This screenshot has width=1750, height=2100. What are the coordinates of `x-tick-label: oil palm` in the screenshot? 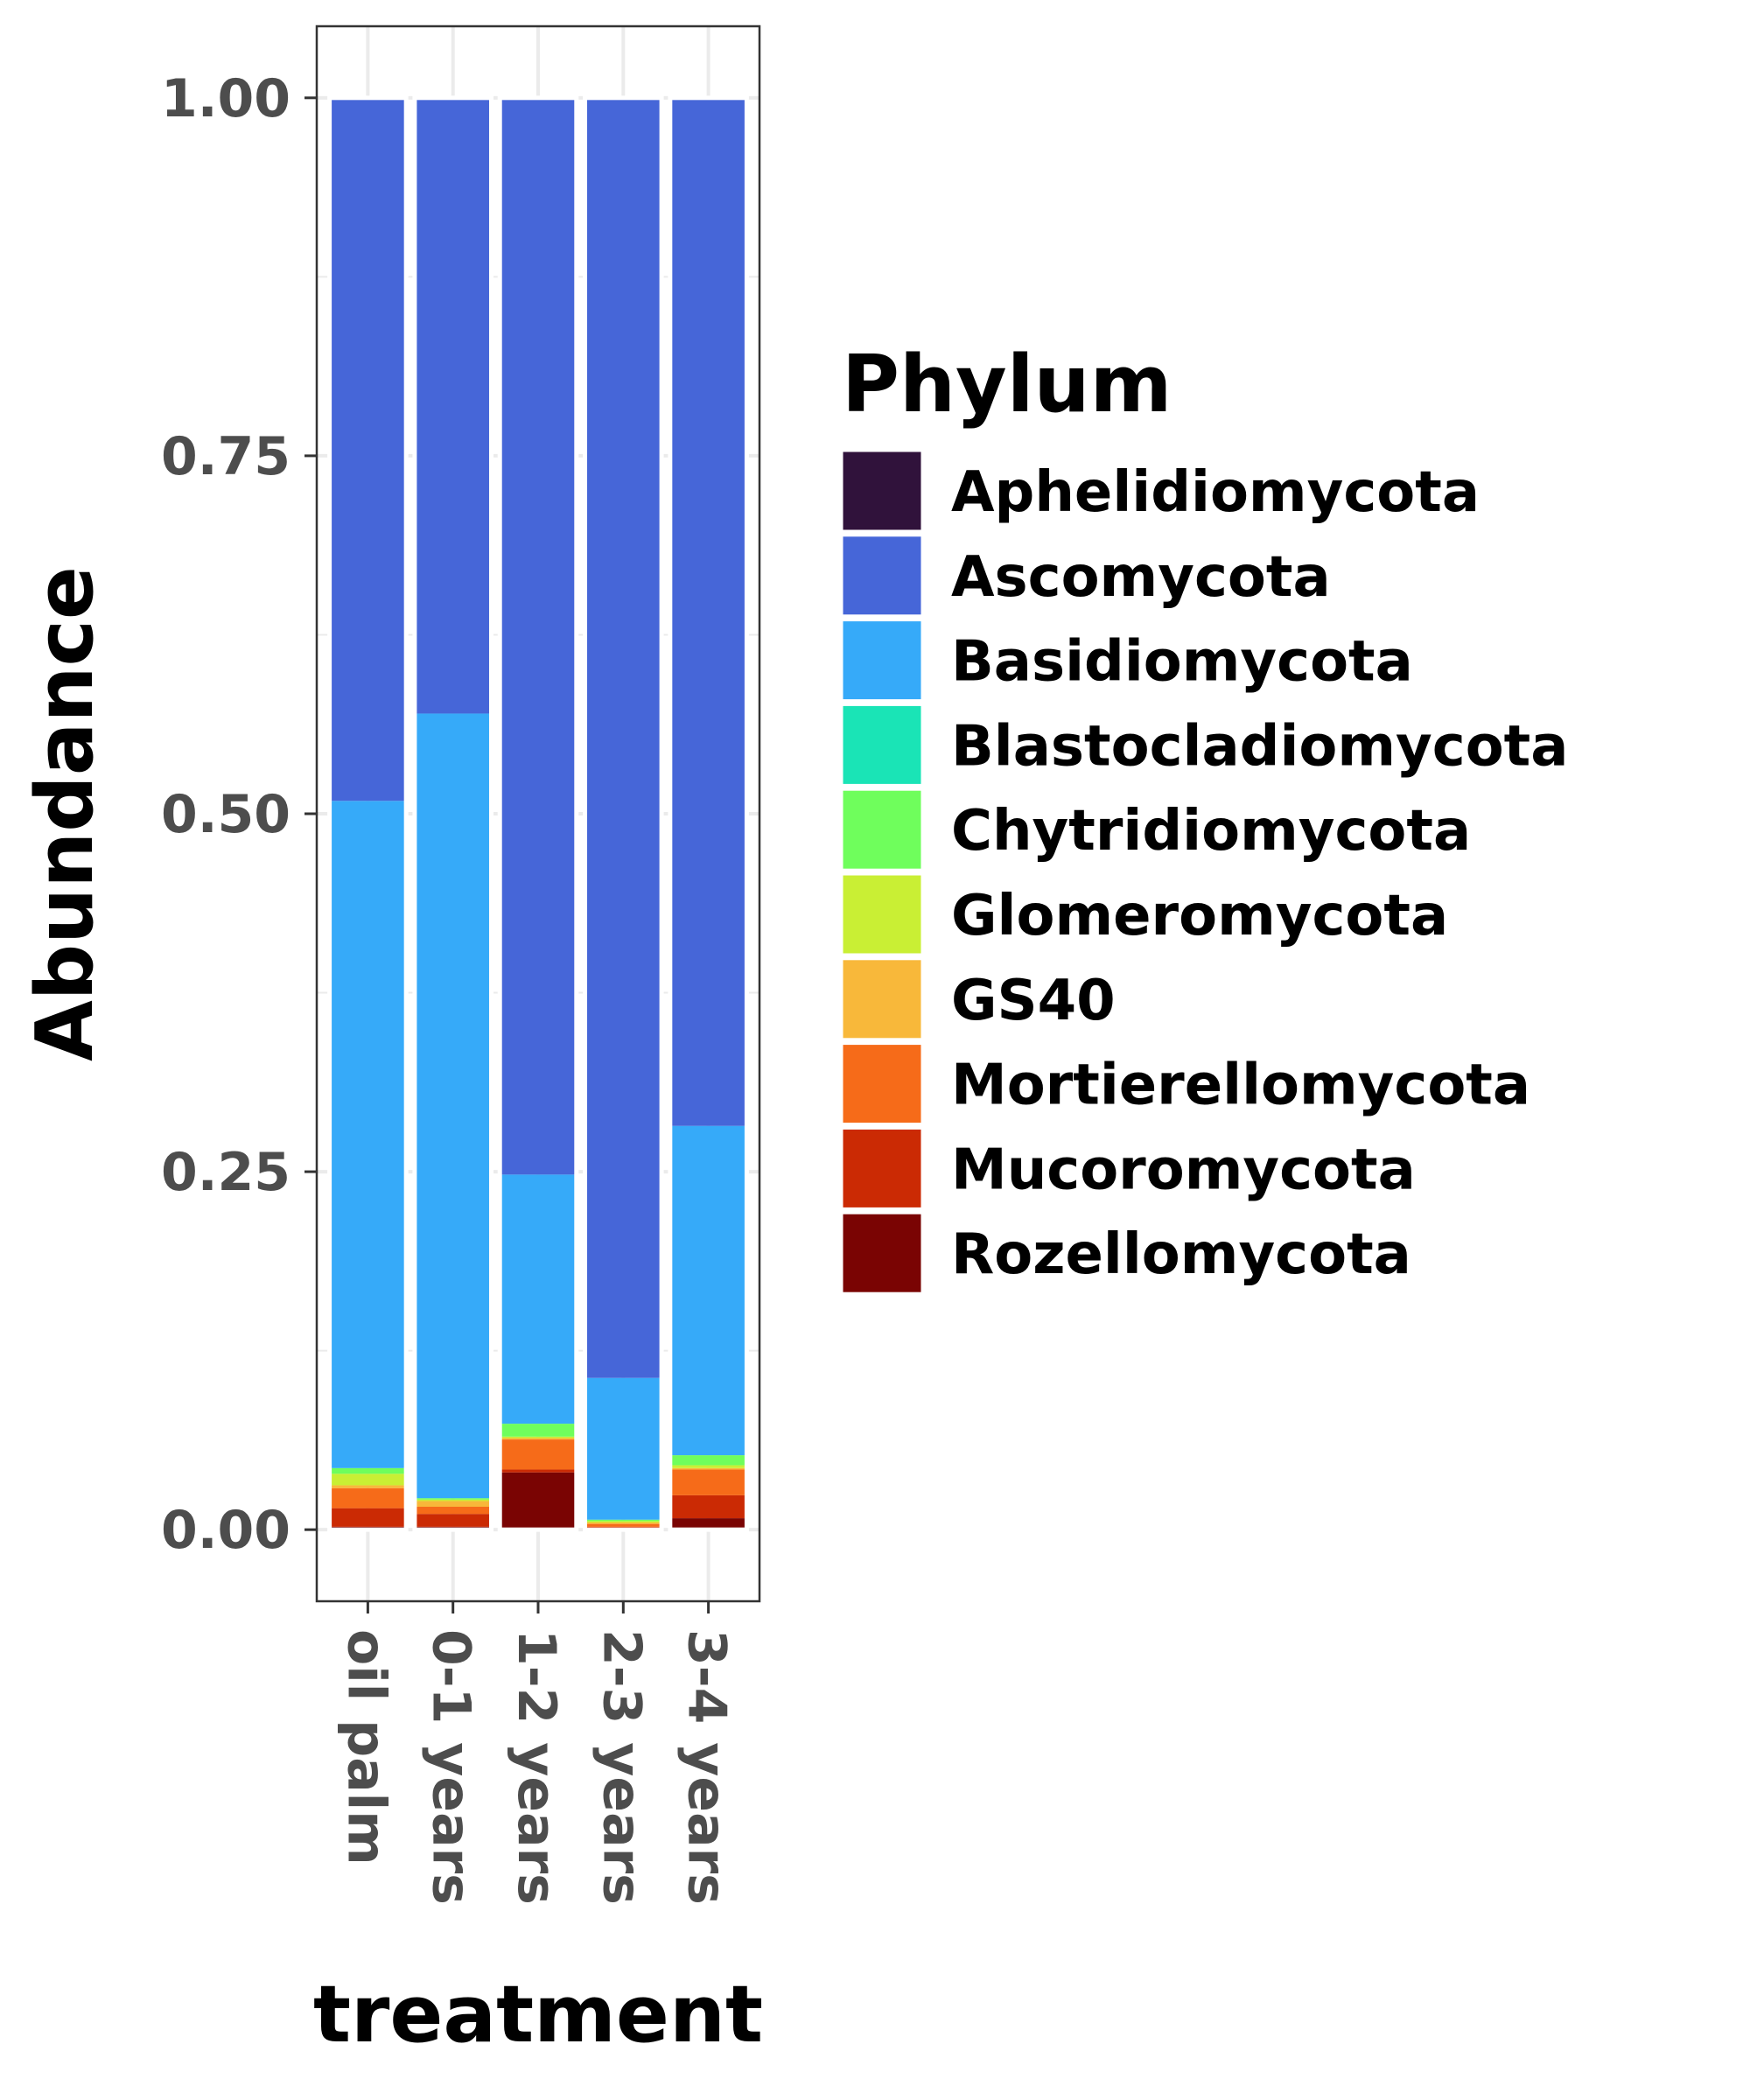 It's located at (365, 1747).